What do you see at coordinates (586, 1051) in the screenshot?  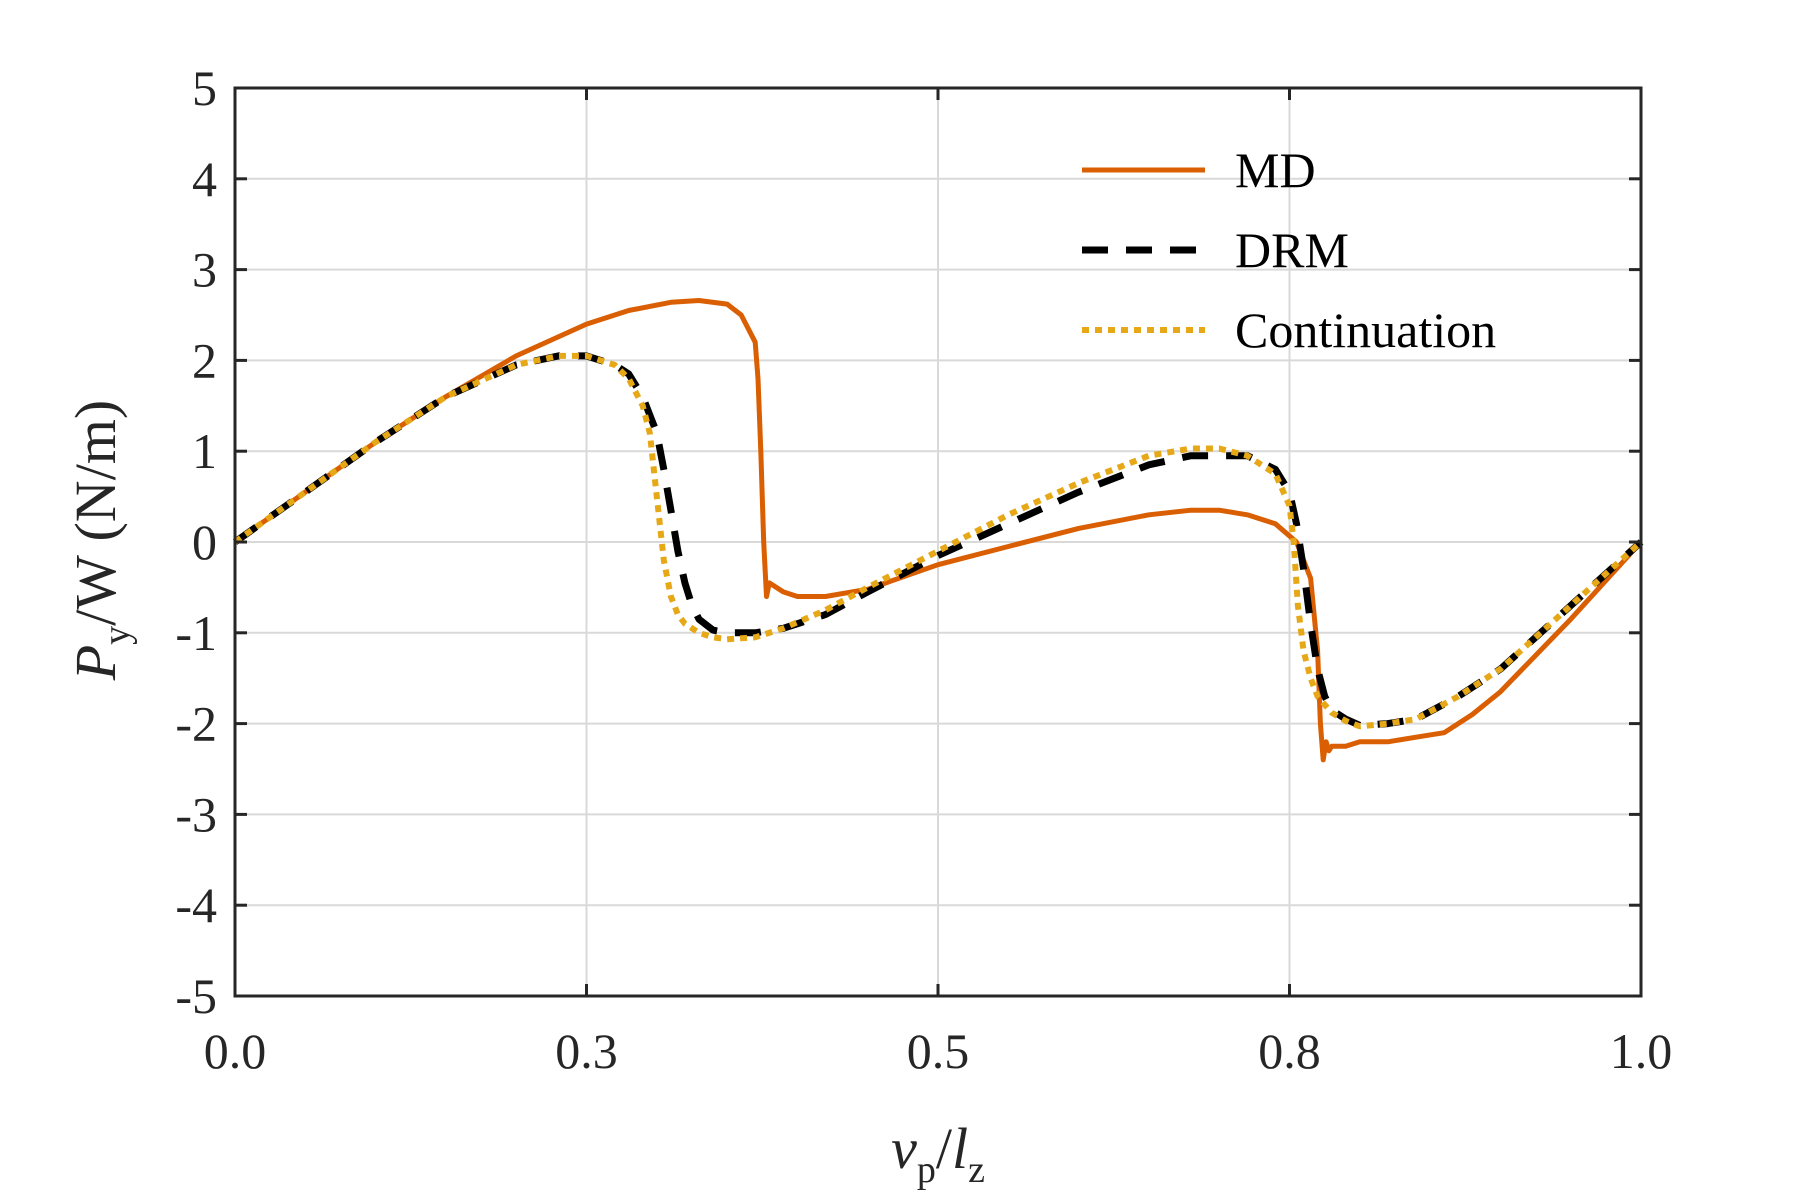 I see `x-tick-label: 0.3` at bounding box center [586, 1051].